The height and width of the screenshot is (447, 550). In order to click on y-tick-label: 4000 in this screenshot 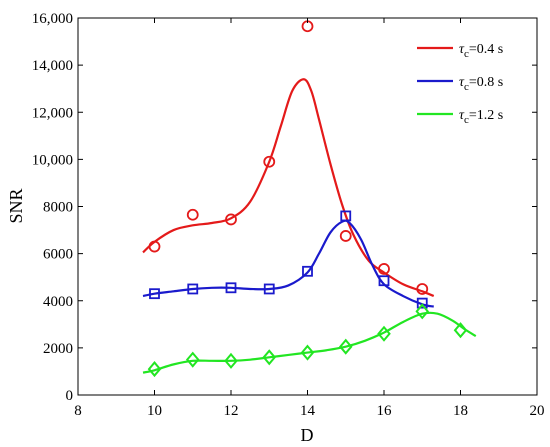, I will do `click(58, 302)`.